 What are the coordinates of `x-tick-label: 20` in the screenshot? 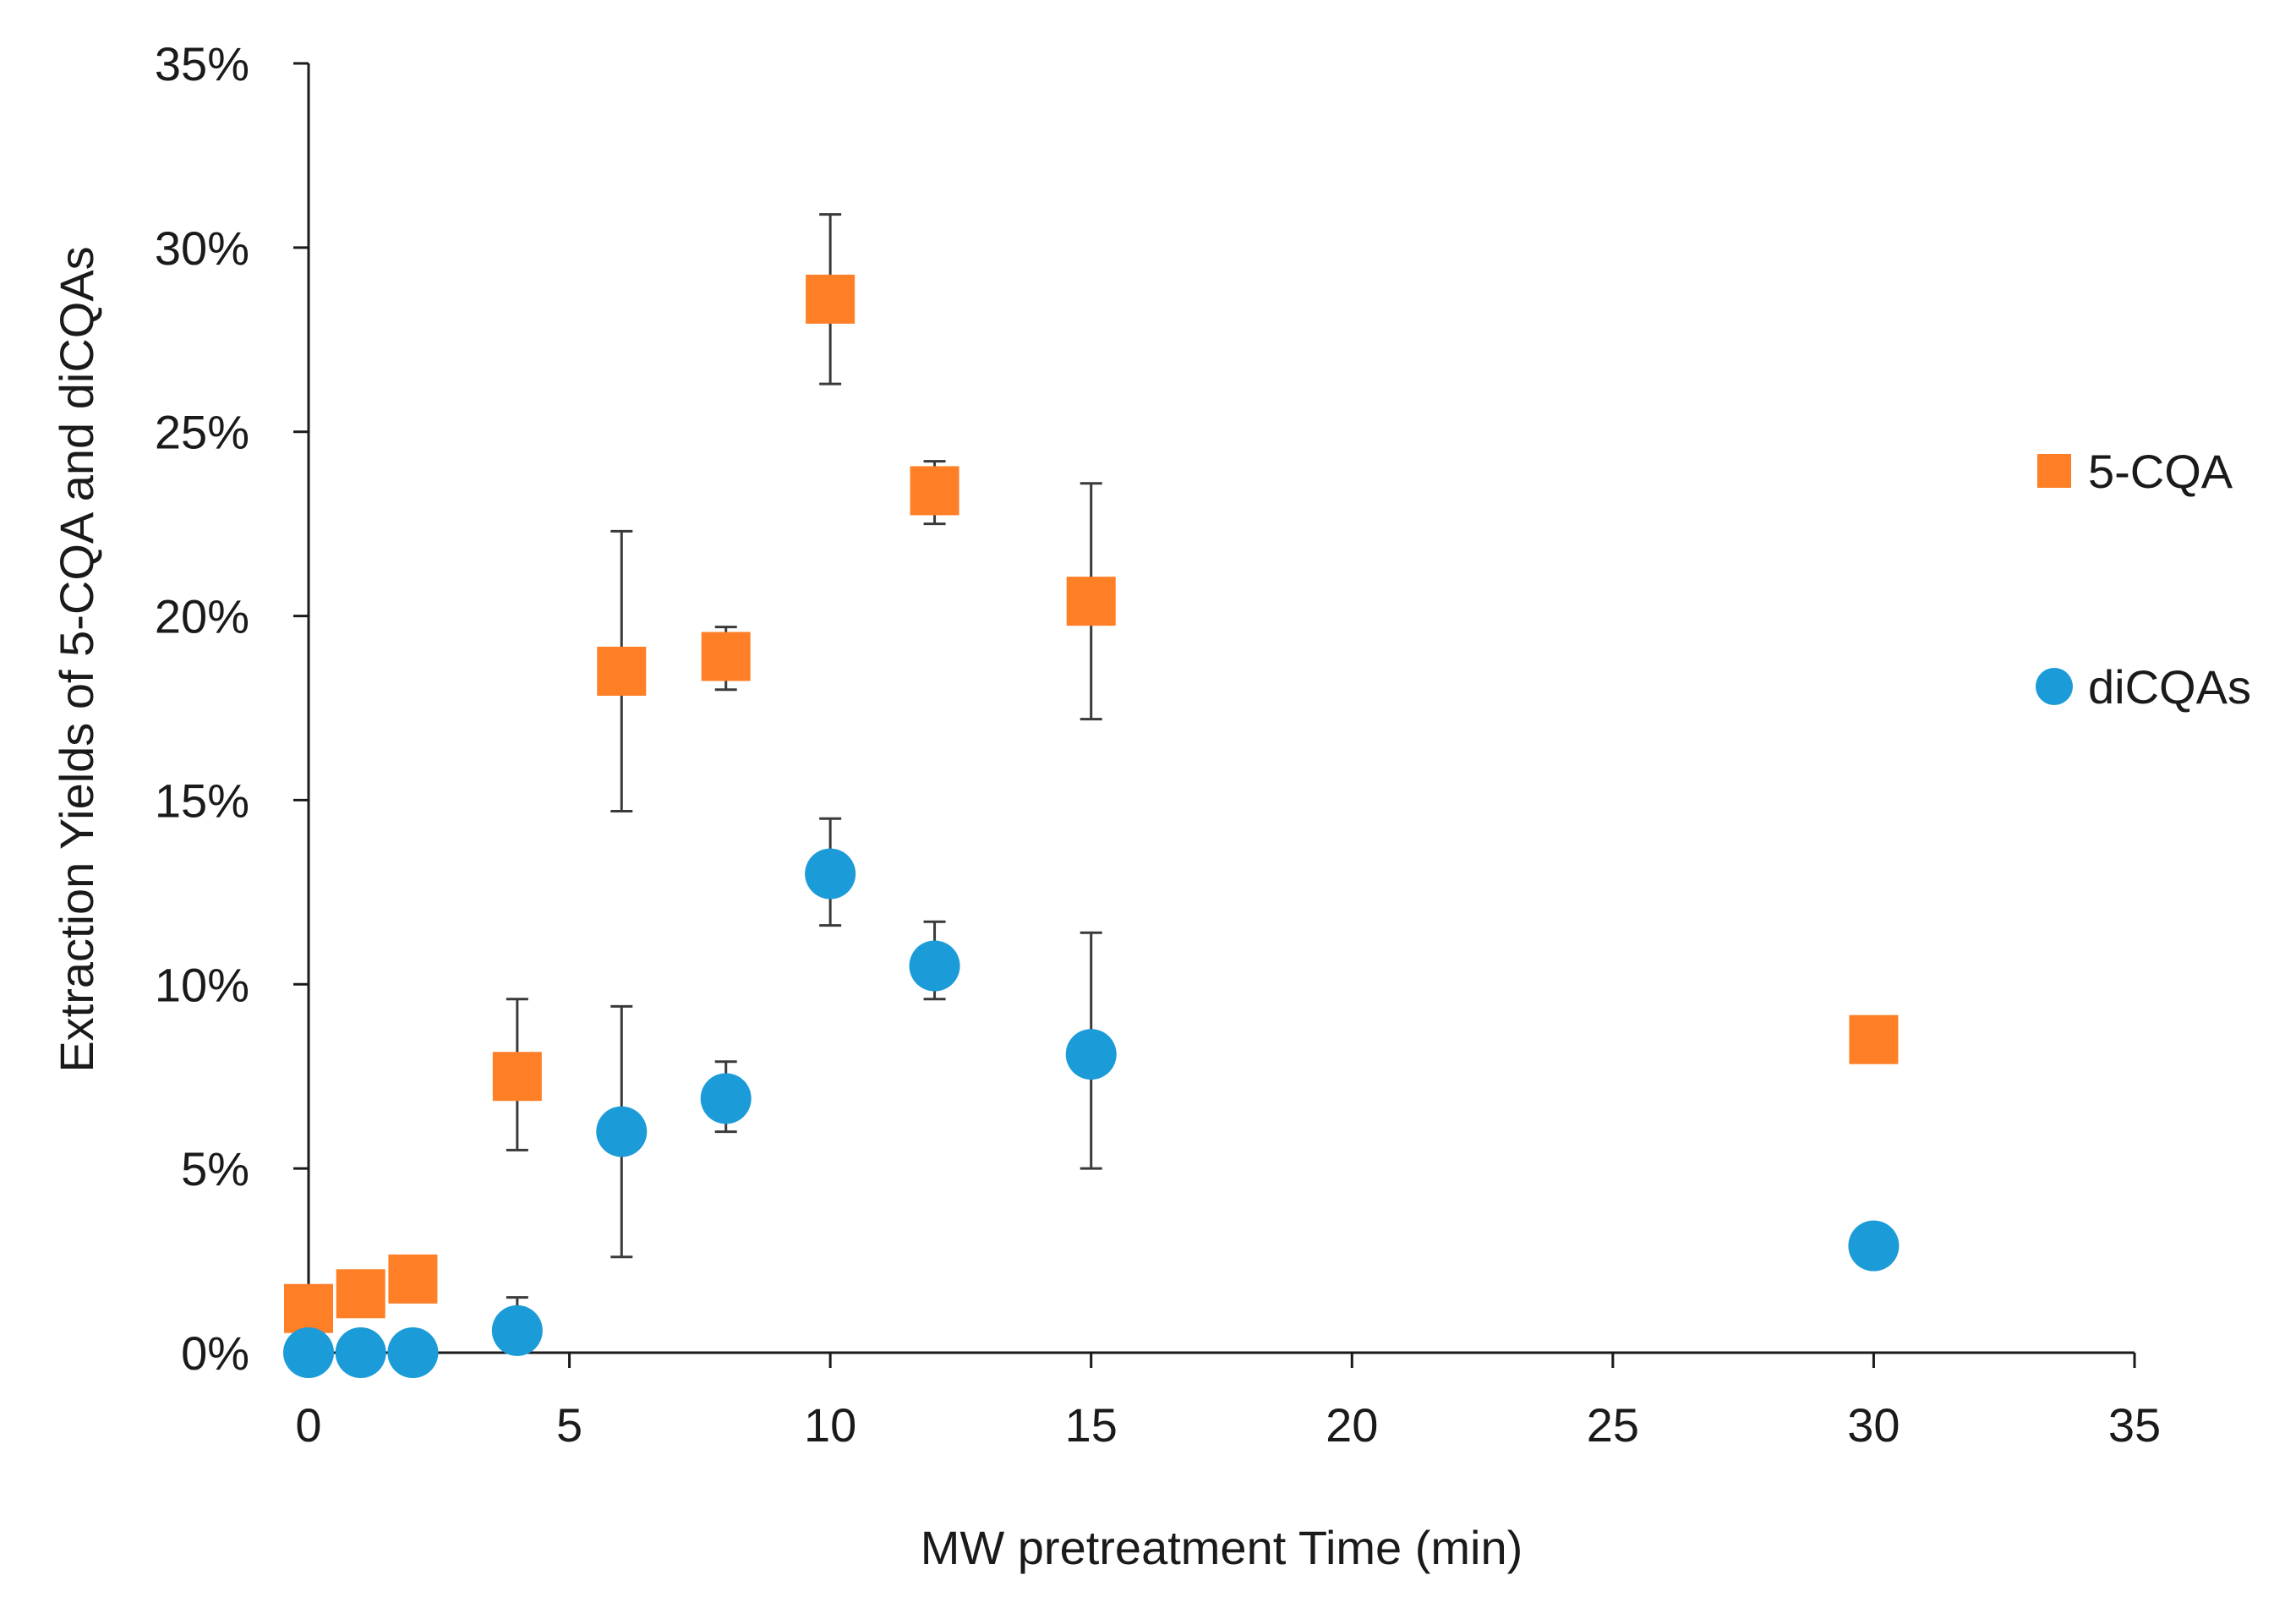 It's located at (1352, 1425).